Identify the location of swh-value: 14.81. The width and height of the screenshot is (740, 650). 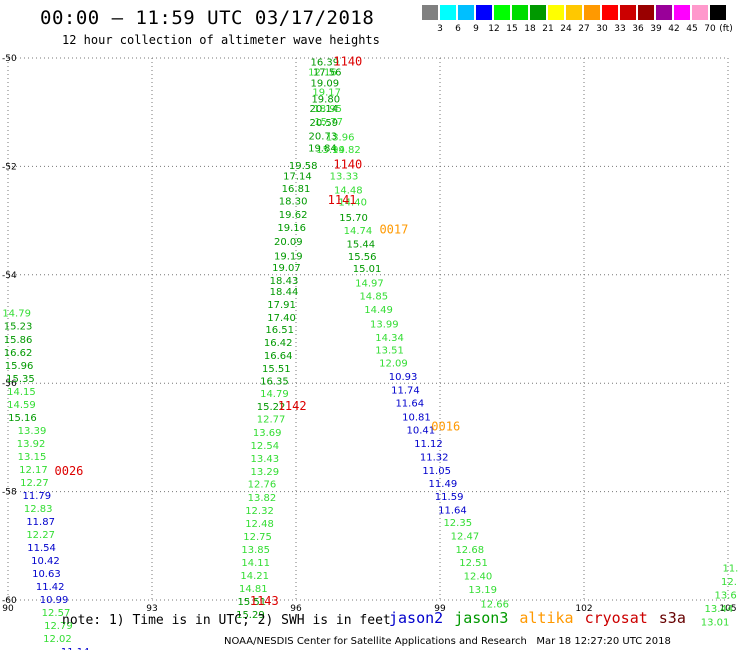
(253, 589).